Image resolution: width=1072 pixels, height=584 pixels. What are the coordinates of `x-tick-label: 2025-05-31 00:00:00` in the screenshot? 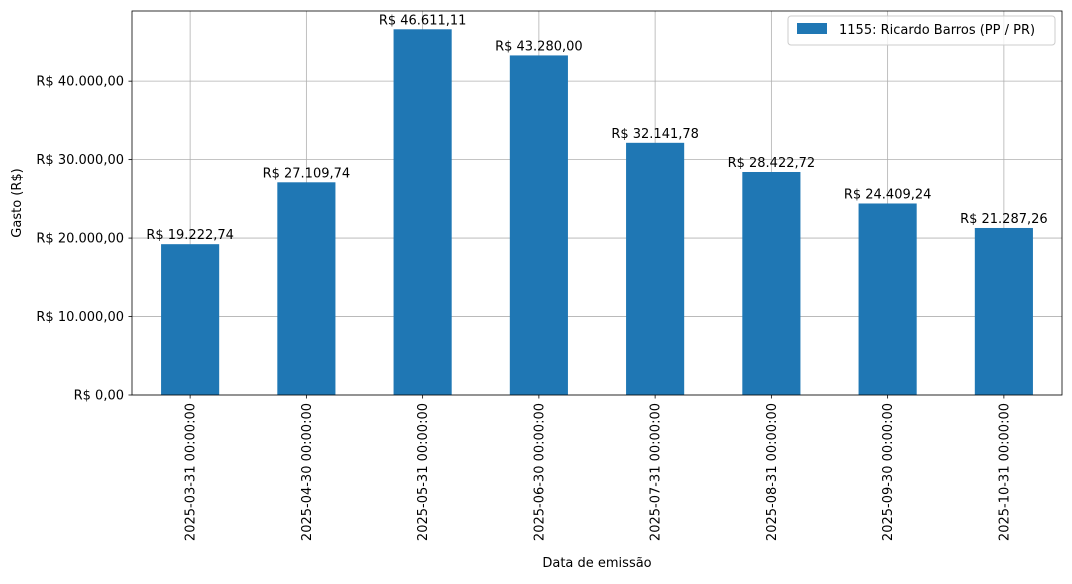 It's located at (423, 472).